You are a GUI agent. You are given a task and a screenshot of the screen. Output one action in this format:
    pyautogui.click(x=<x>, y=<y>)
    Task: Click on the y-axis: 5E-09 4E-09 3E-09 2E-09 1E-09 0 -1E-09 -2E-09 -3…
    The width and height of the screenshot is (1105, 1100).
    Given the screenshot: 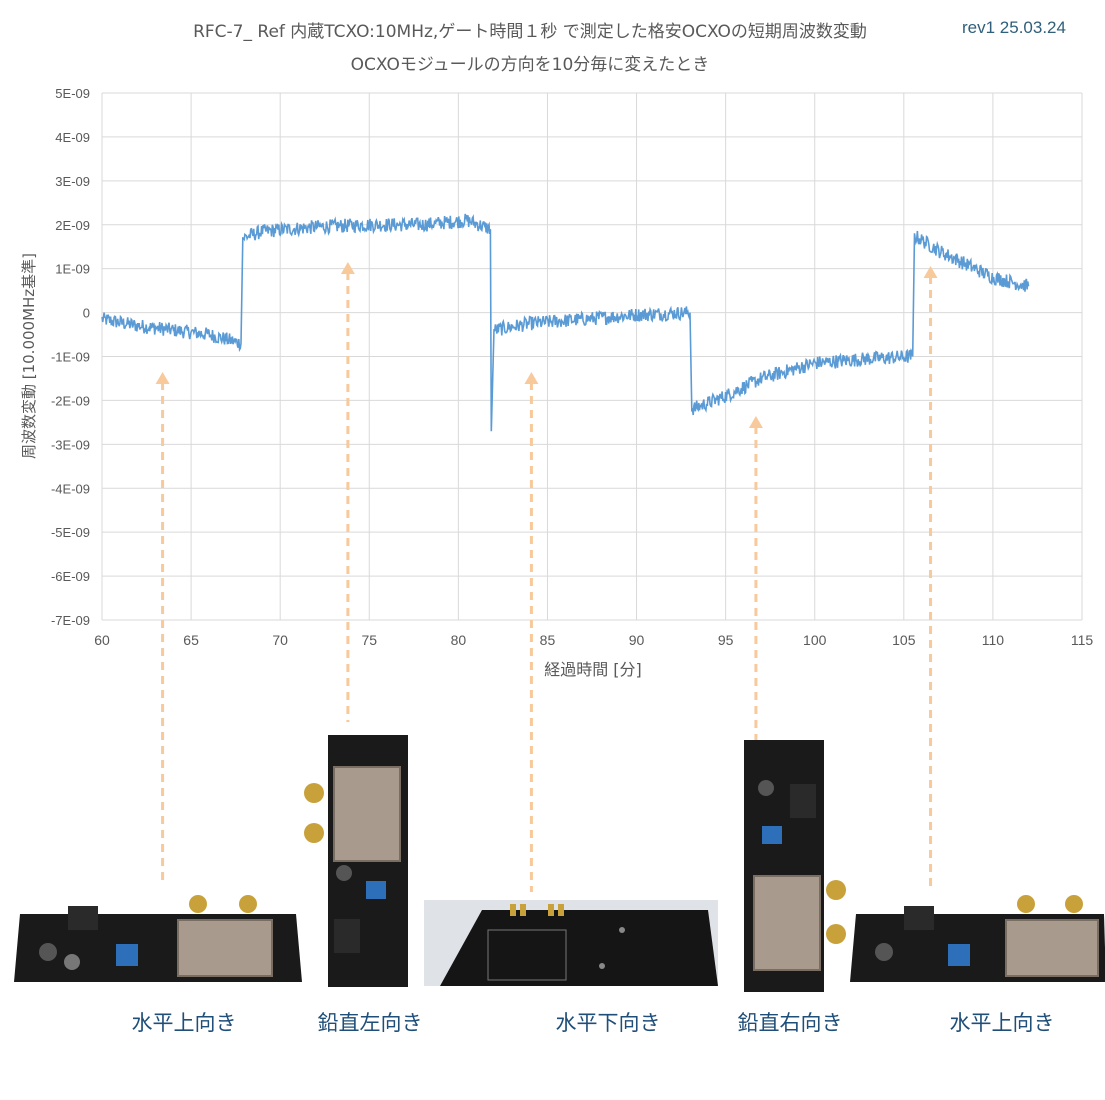 What is the action you would take?
    pyautogui.click(x=70, y=357)
    